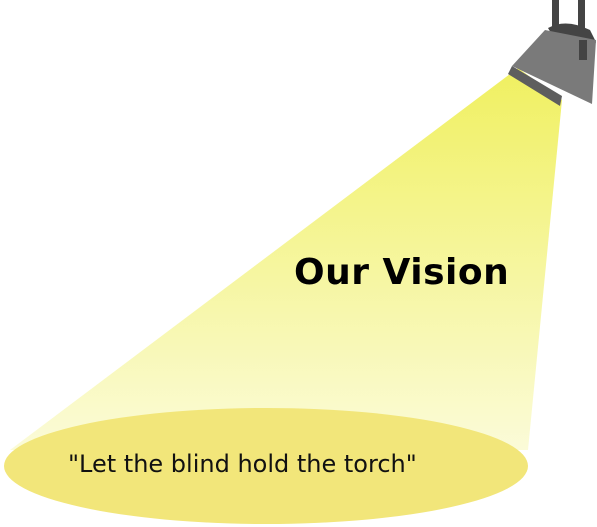 The height and width of the screenshot is (527, 597). Describe the element at coordinates (402, 272) in the screenshot. I see `vision-heading: Our Vision` at that location.